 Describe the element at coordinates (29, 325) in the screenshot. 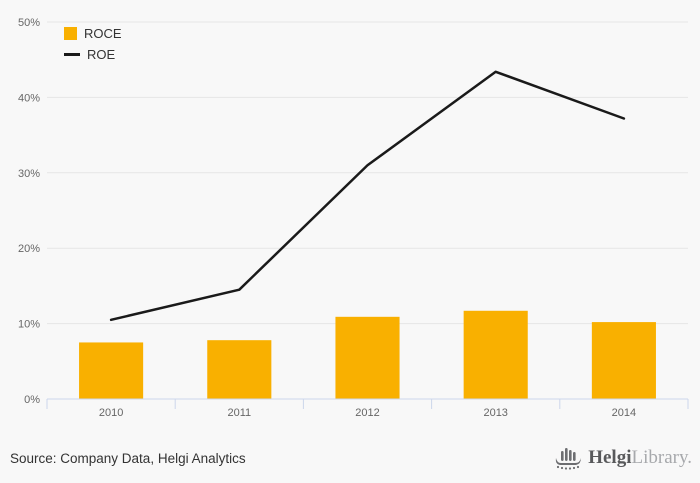

I see `y-axis-label: 10%` at that location.